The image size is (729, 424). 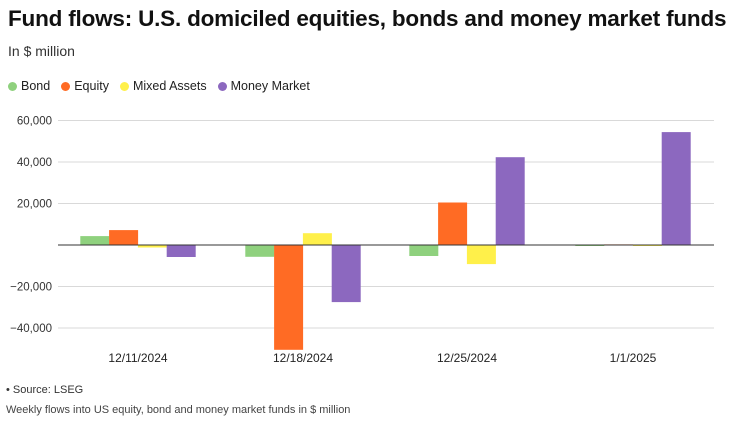 What do you see at coordinates (169, 86) in the screenshot?
I see `legend-label: Mixed Assets` at bounding box center [169, 86].